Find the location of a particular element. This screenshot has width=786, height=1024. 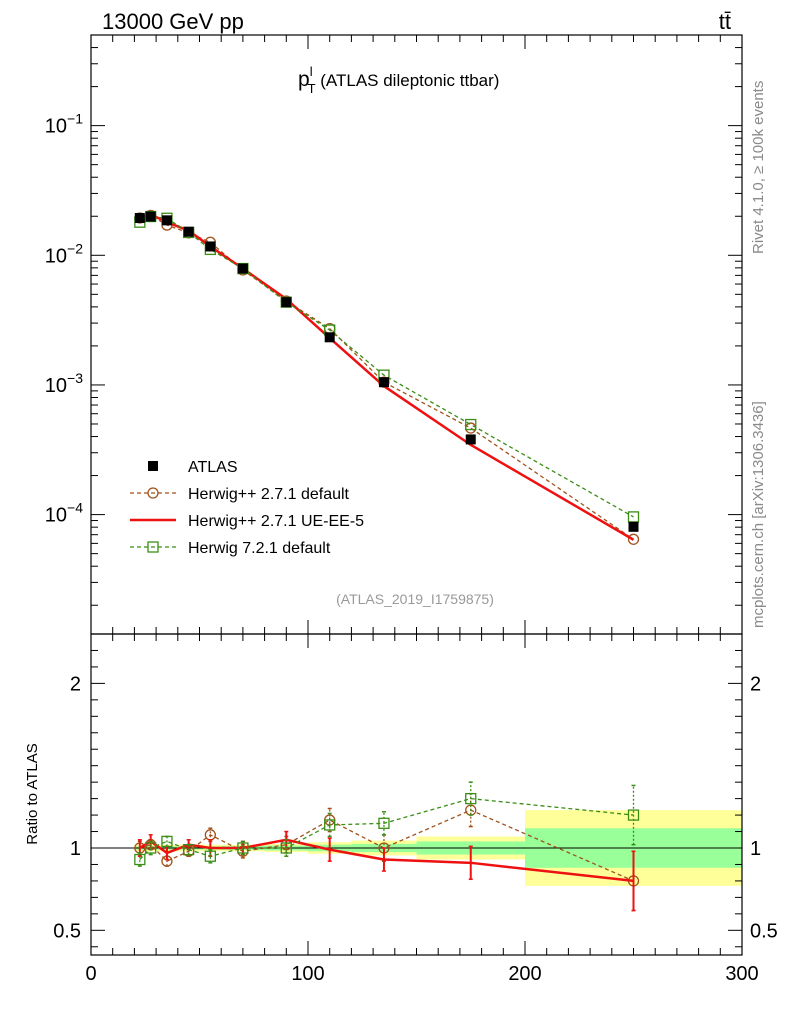

main-ytick-label-2: 10⁻³ is located at coordinates (64, 383).